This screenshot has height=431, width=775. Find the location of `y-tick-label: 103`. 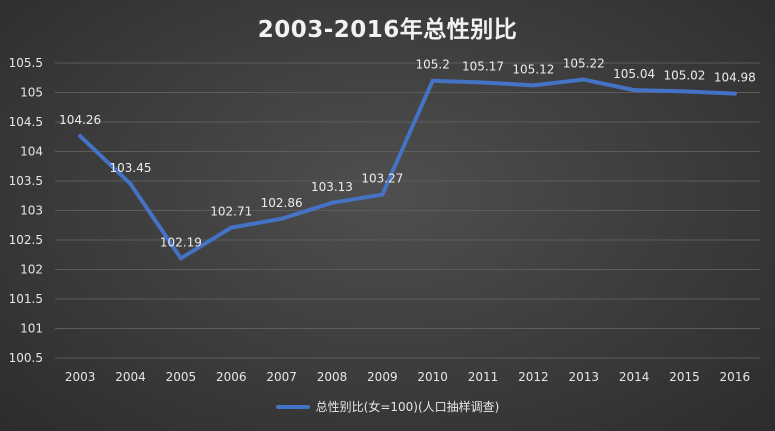

y-tick-label: 103 is located at coordinates (31, 211).